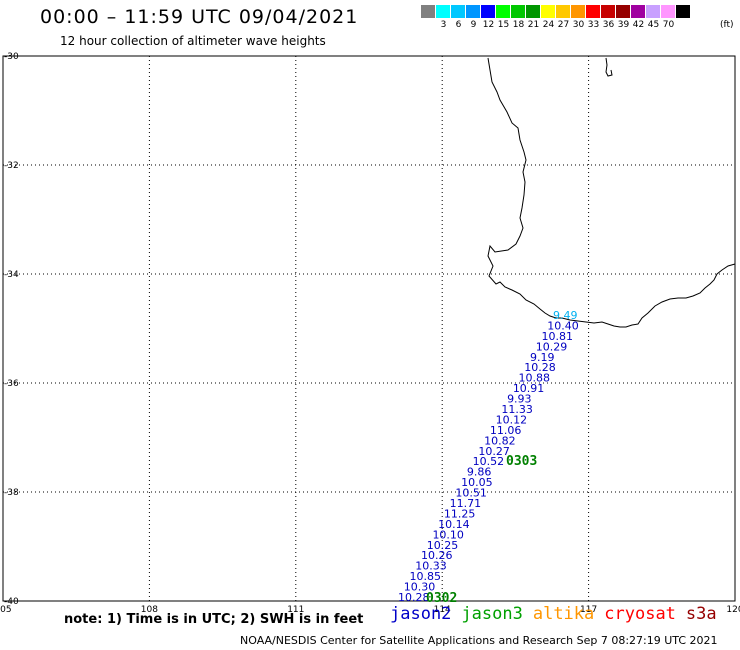  Describe the element at coordinates (11, 57) in the screenshot. I see `lat-label: -30` at that location.